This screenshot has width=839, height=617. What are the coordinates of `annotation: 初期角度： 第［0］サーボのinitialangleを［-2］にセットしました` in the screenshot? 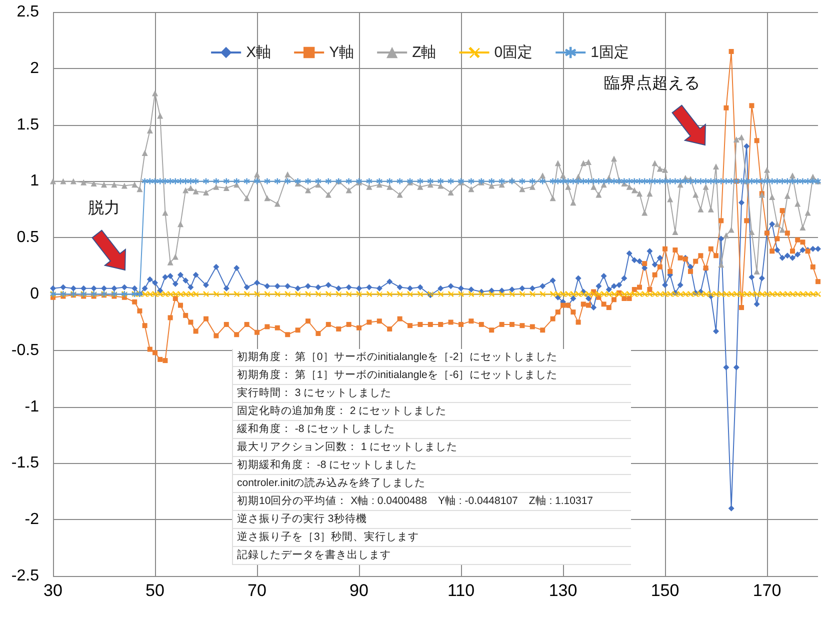 It's located at (432, 358).